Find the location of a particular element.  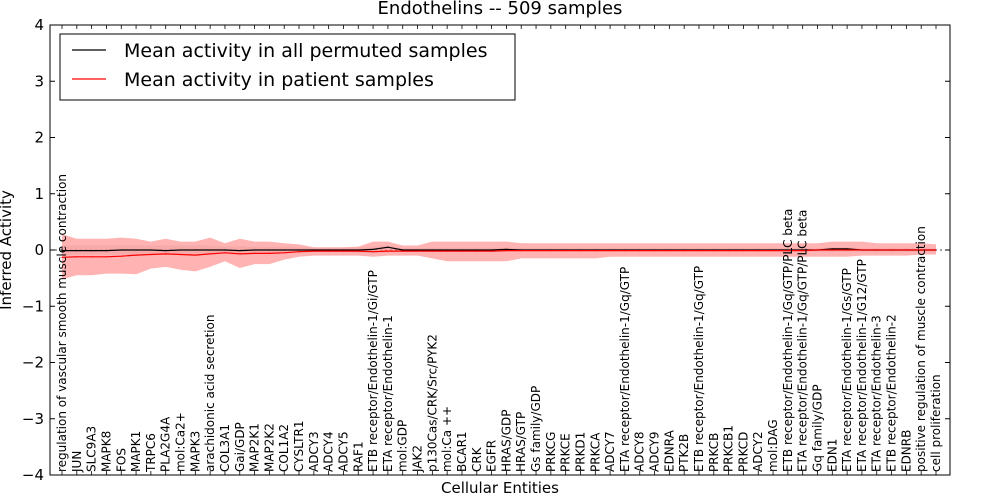

x-tick-label: ETA receptor/Endothelin-1 is located at coordinates (388, 393).